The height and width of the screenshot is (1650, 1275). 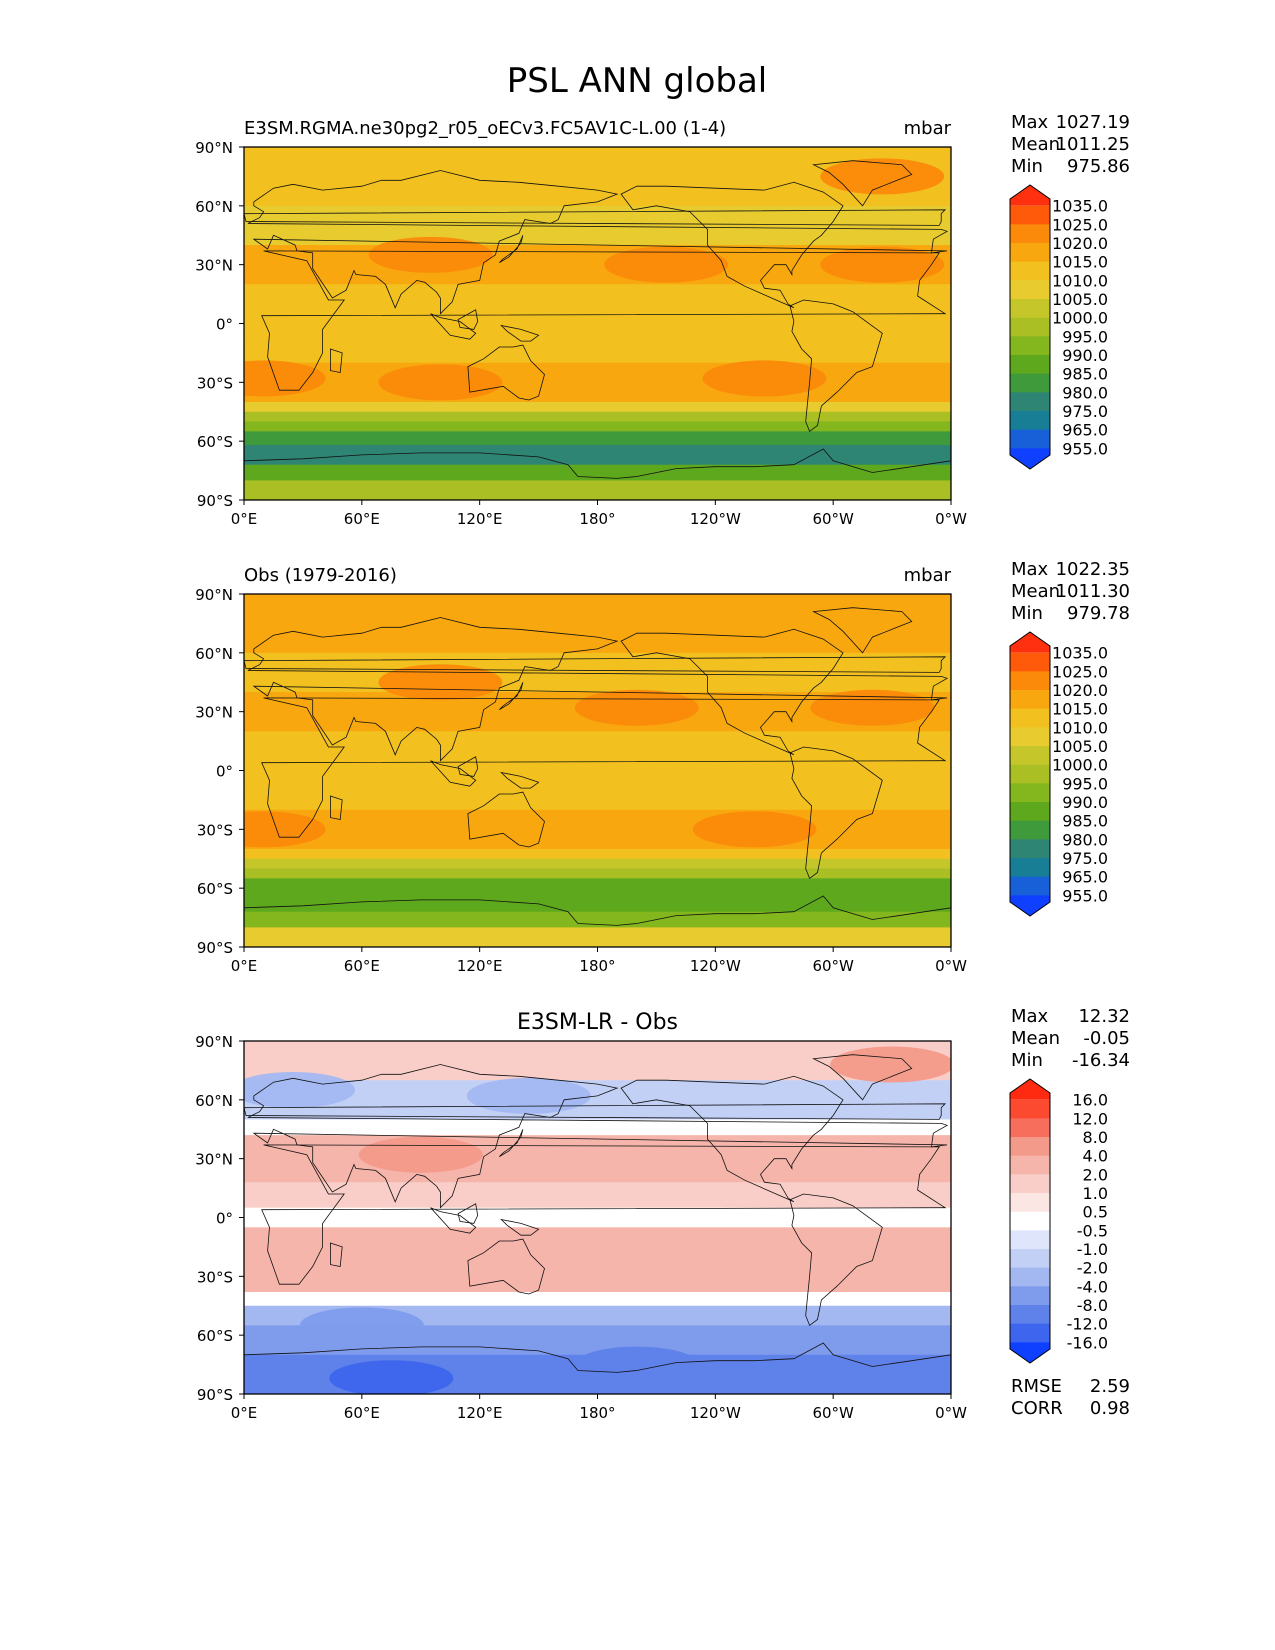 I want to click on stat-value: 1011.25, so click(x=1093, y=144).